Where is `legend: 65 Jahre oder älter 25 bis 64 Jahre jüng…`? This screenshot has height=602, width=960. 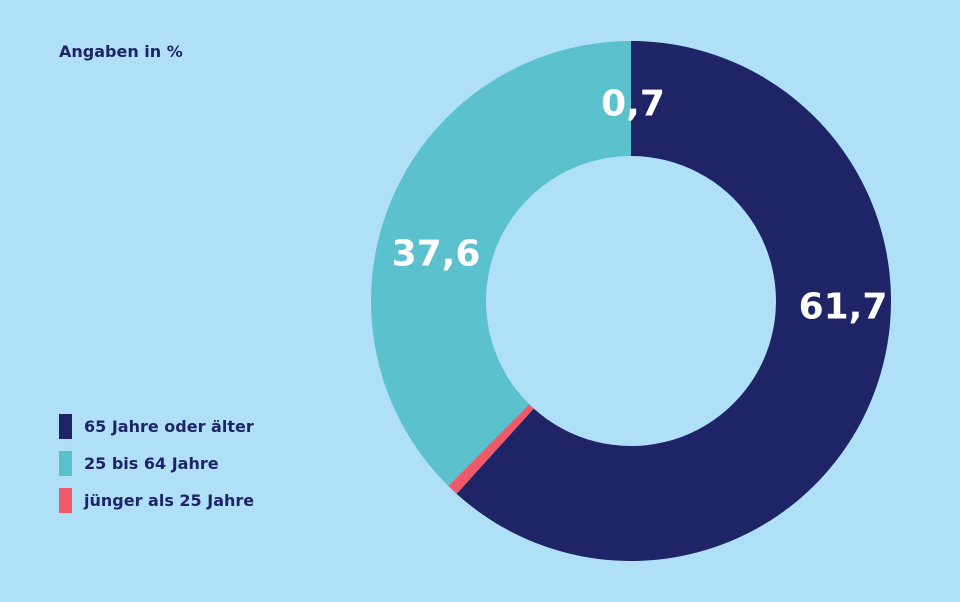 legend: 65 Jahre oder älter 25 bis 64 Jahre jüng… is located at coordinates (156, 468).